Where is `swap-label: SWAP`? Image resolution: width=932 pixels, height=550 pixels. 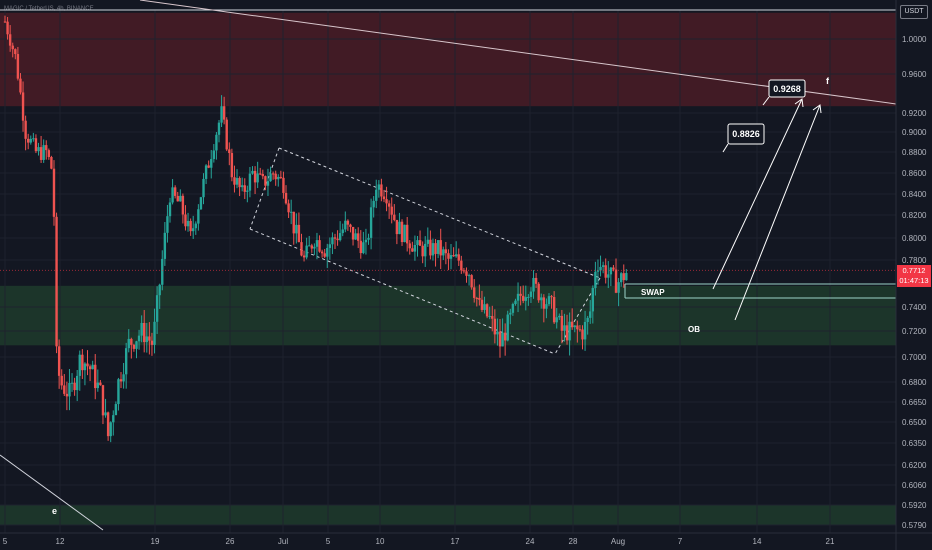
swap-label: SWAP is located at coordinates (653, 292).